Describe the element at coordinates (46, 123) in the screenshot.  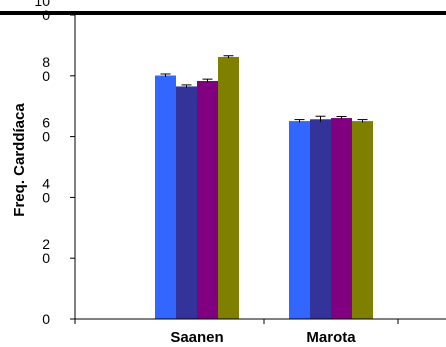
I see `y-tick-label: 6` at that location.